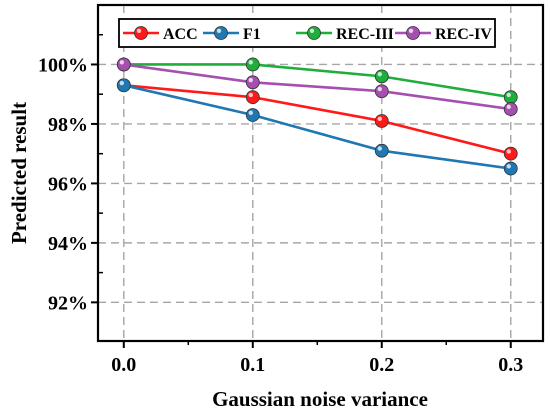  Describe the element at coordinates (63, 65) in the screenshot. I see `y-tick-label: 100%` at that location.